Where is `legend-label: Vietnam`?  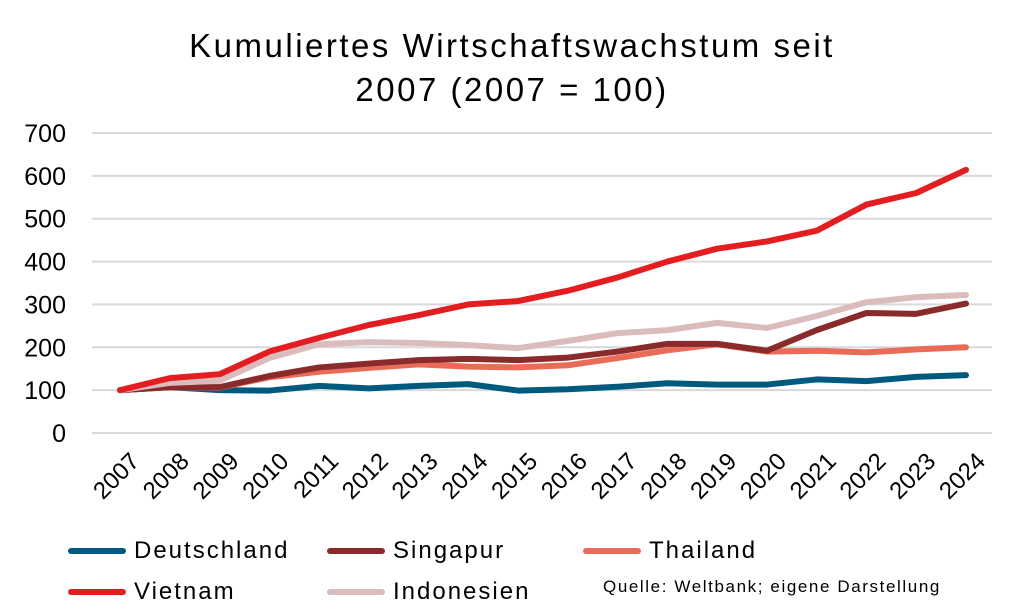 legend-label: Vietnam is located at coordinates (185, 591).